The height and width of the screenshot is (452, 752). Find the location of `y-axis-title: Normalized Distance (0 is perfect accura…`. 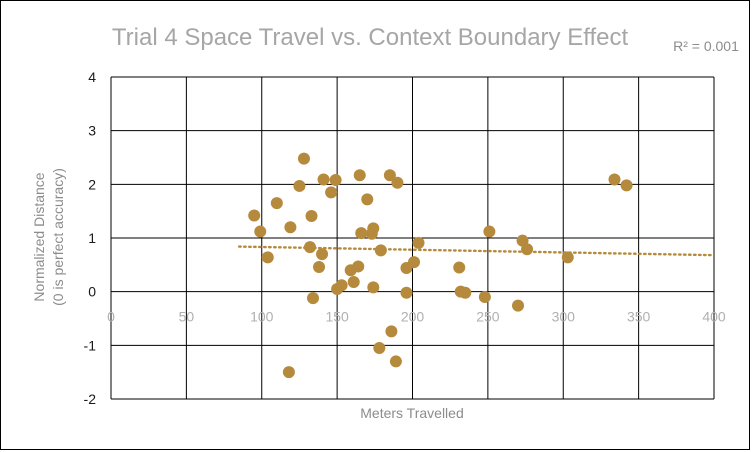

y-axis-title: Normalized Distance (0 is perfect accura… is located at coordinates (48, 237).